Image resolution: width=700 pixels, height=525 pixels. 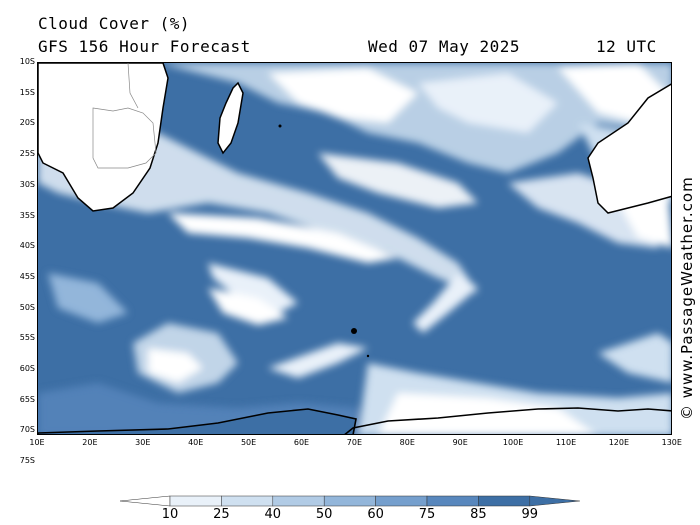 What do you see at coordinates (629, 148) in the screenshot?
I see `australia-landmass` at bounding box center [629, 148].